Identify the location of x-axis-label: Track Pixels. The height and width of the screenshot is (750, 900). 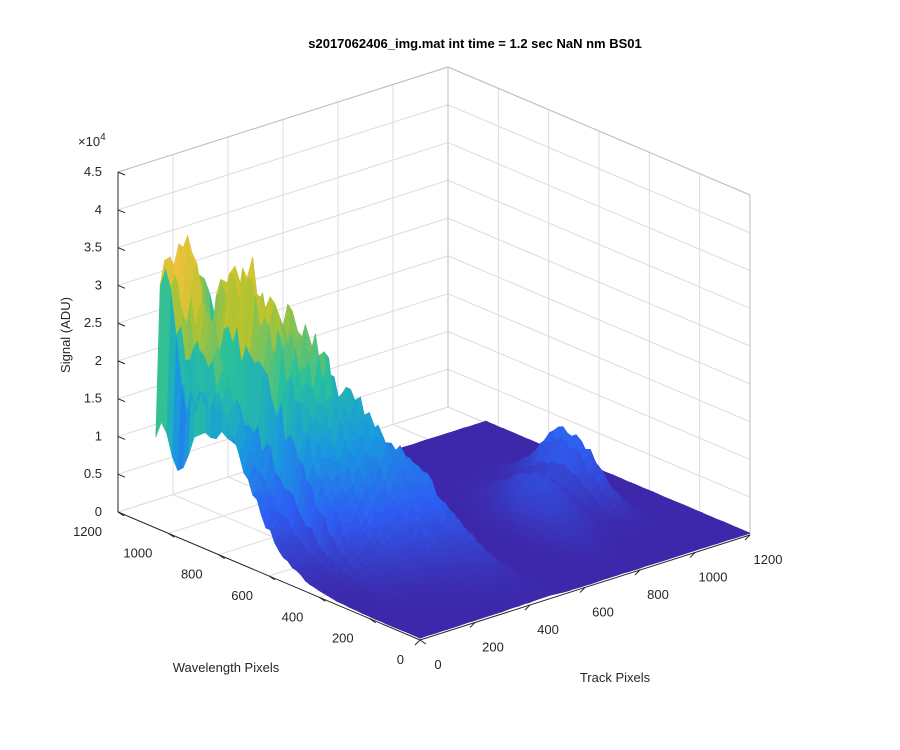
(615, 677).